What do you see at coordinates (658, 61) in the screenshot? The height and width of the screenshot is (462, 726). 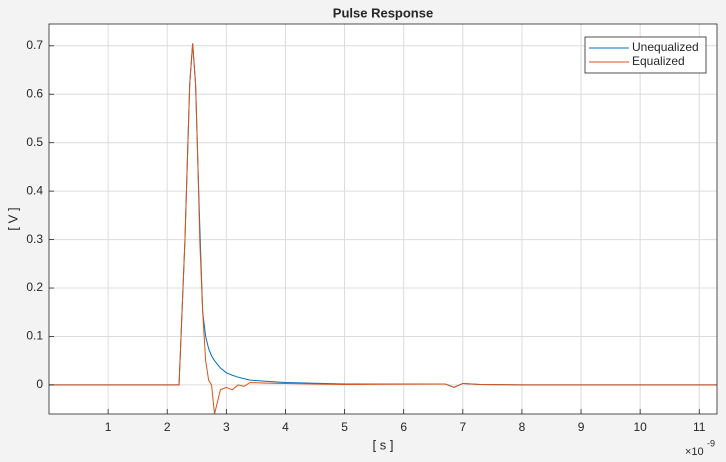 I see `legend-label: Equalized` at bounding box center [658, 61].